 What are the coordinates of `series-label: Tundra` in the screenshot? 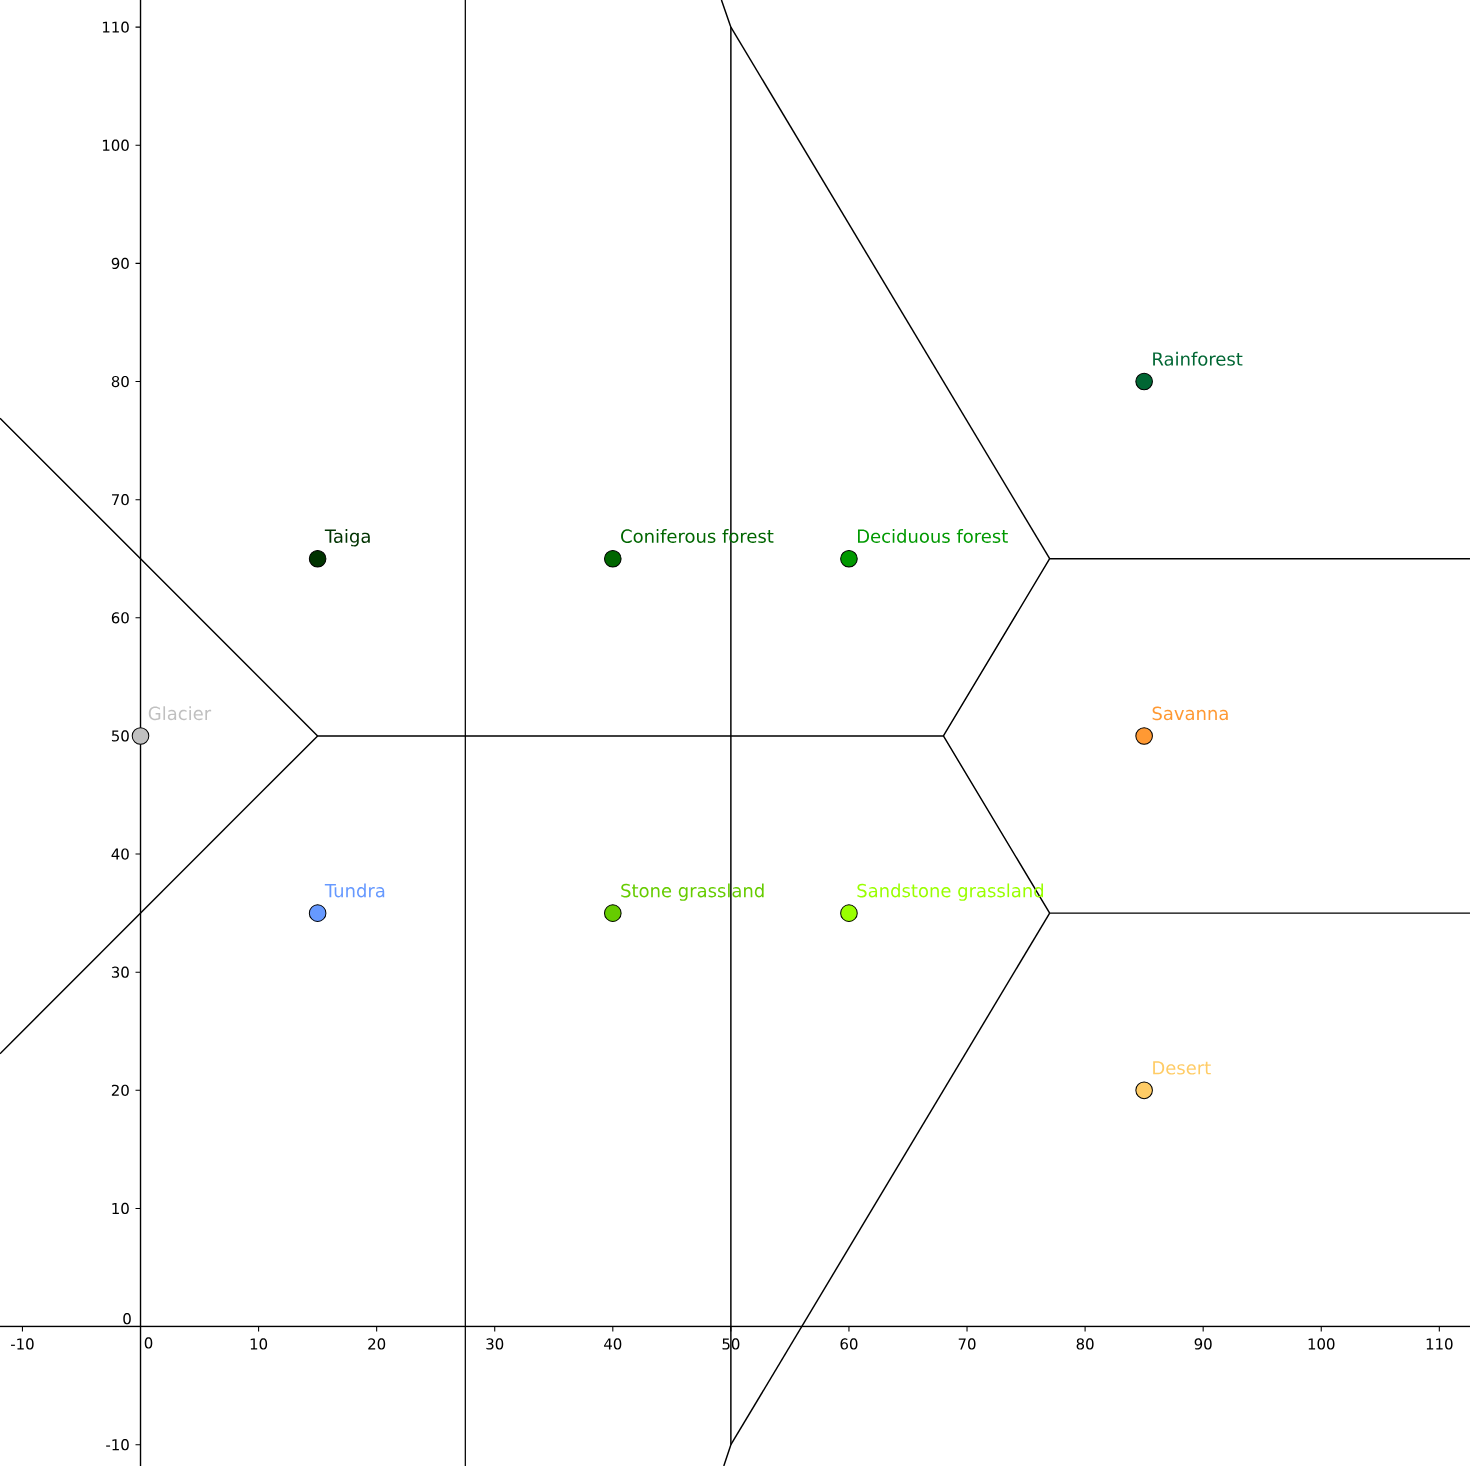 It's located at (354, 890).